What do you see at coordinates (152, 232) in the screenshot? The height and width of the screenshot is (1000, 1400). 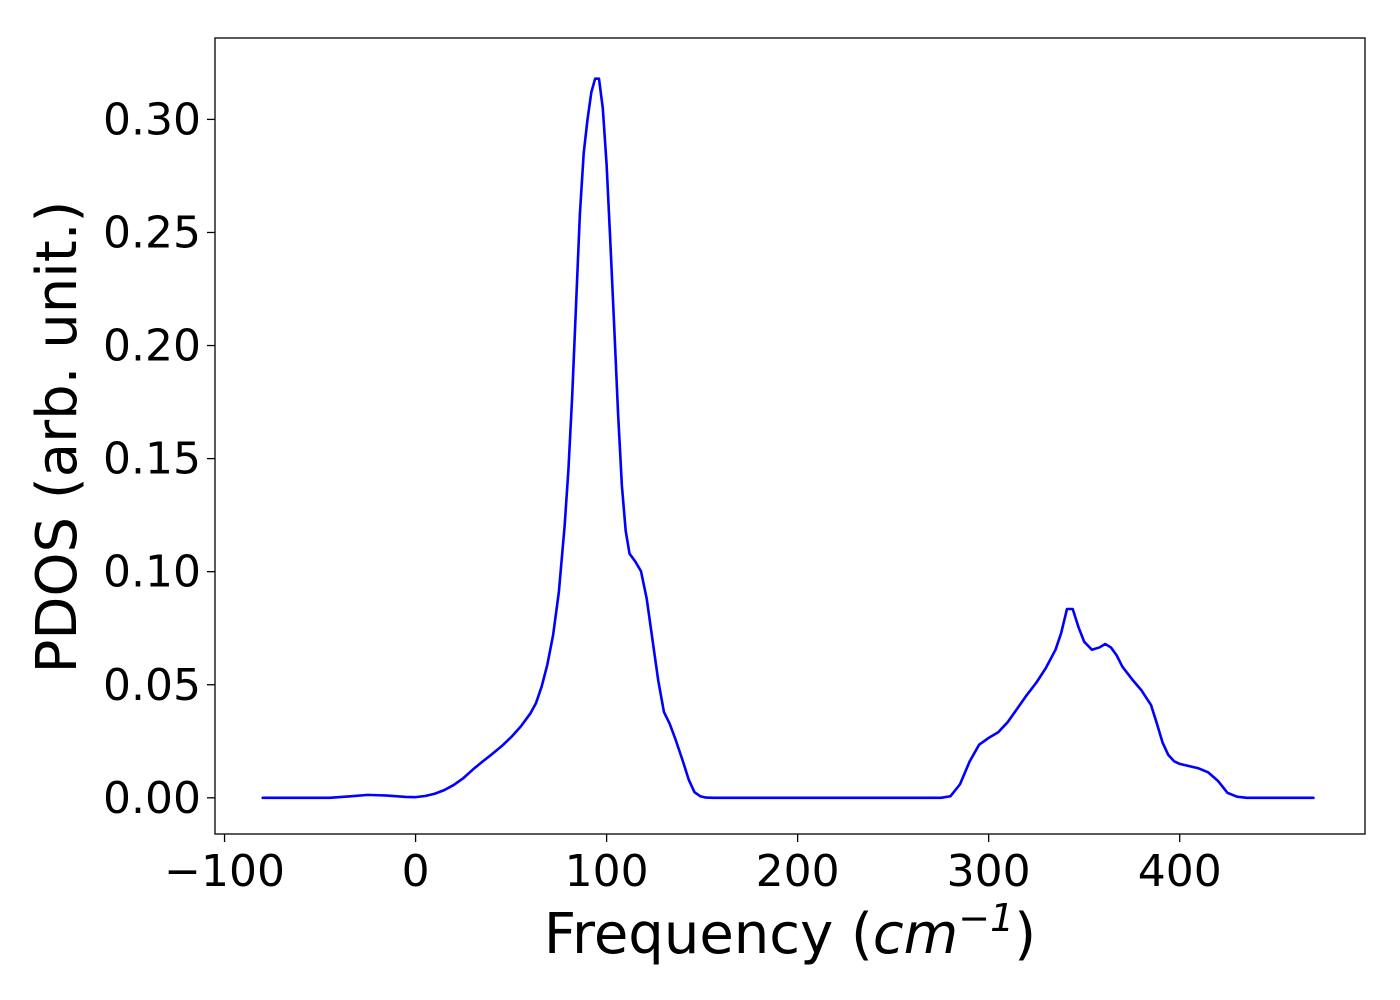 I see `y-tick-label: 0.25` at bounding box center [152, 232].